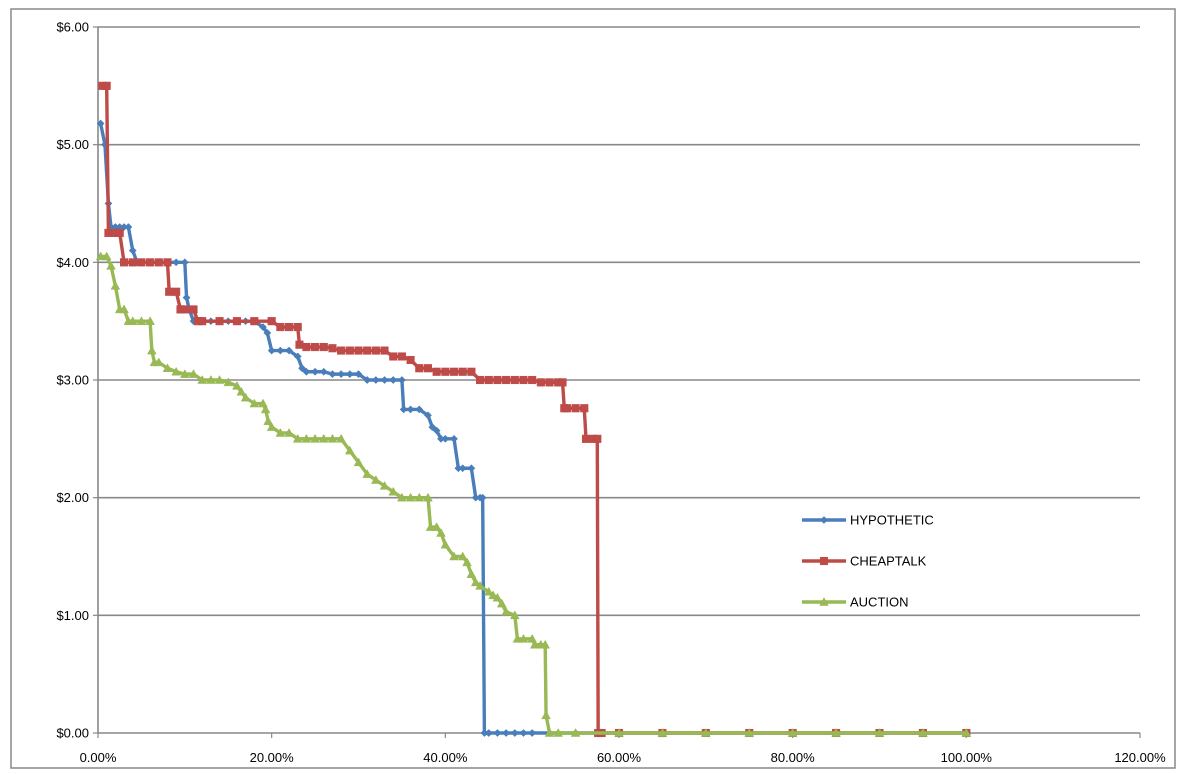 This screenshot has width=1184, height=774. Describe the element at coordinates (72, 733) in the screenshot. I see `y-tick-label: $0.00` at that location.